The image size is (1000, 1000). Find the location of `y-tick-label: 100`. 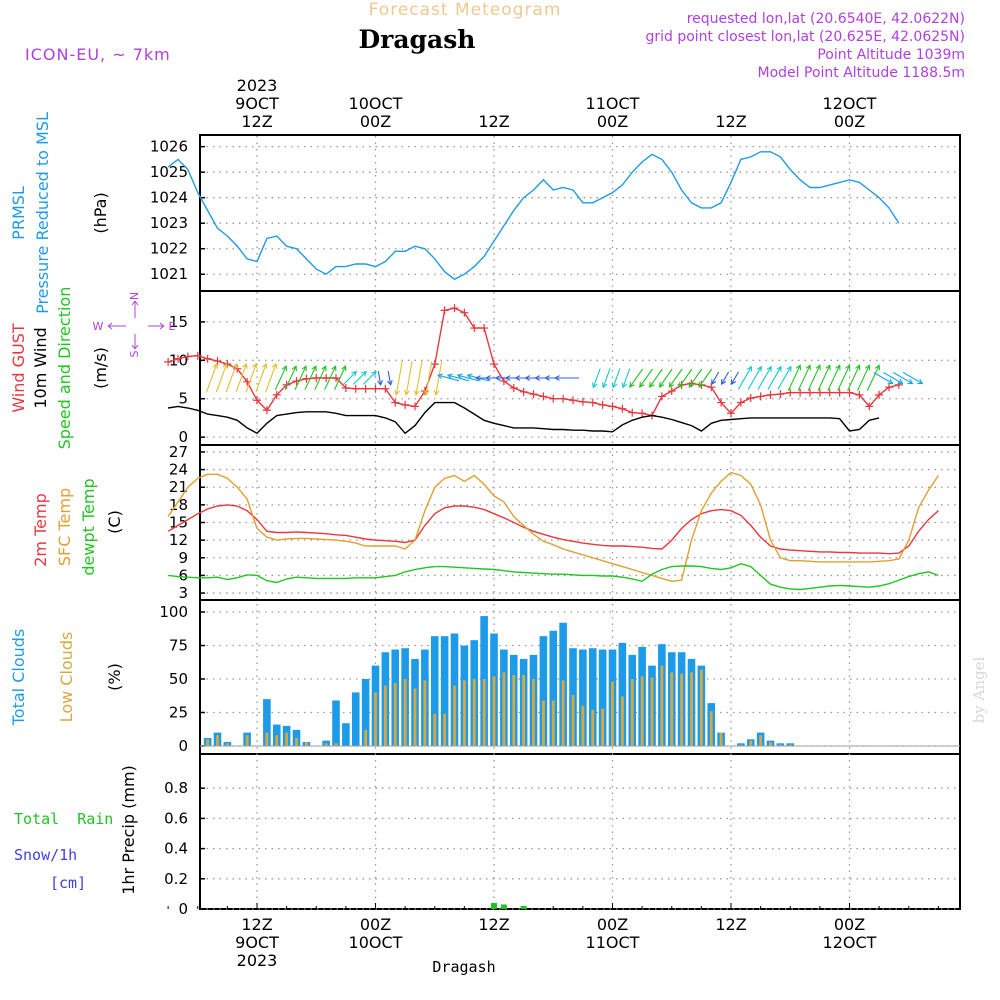

y-tick-label: 100 is located at coordinates (173, 612).